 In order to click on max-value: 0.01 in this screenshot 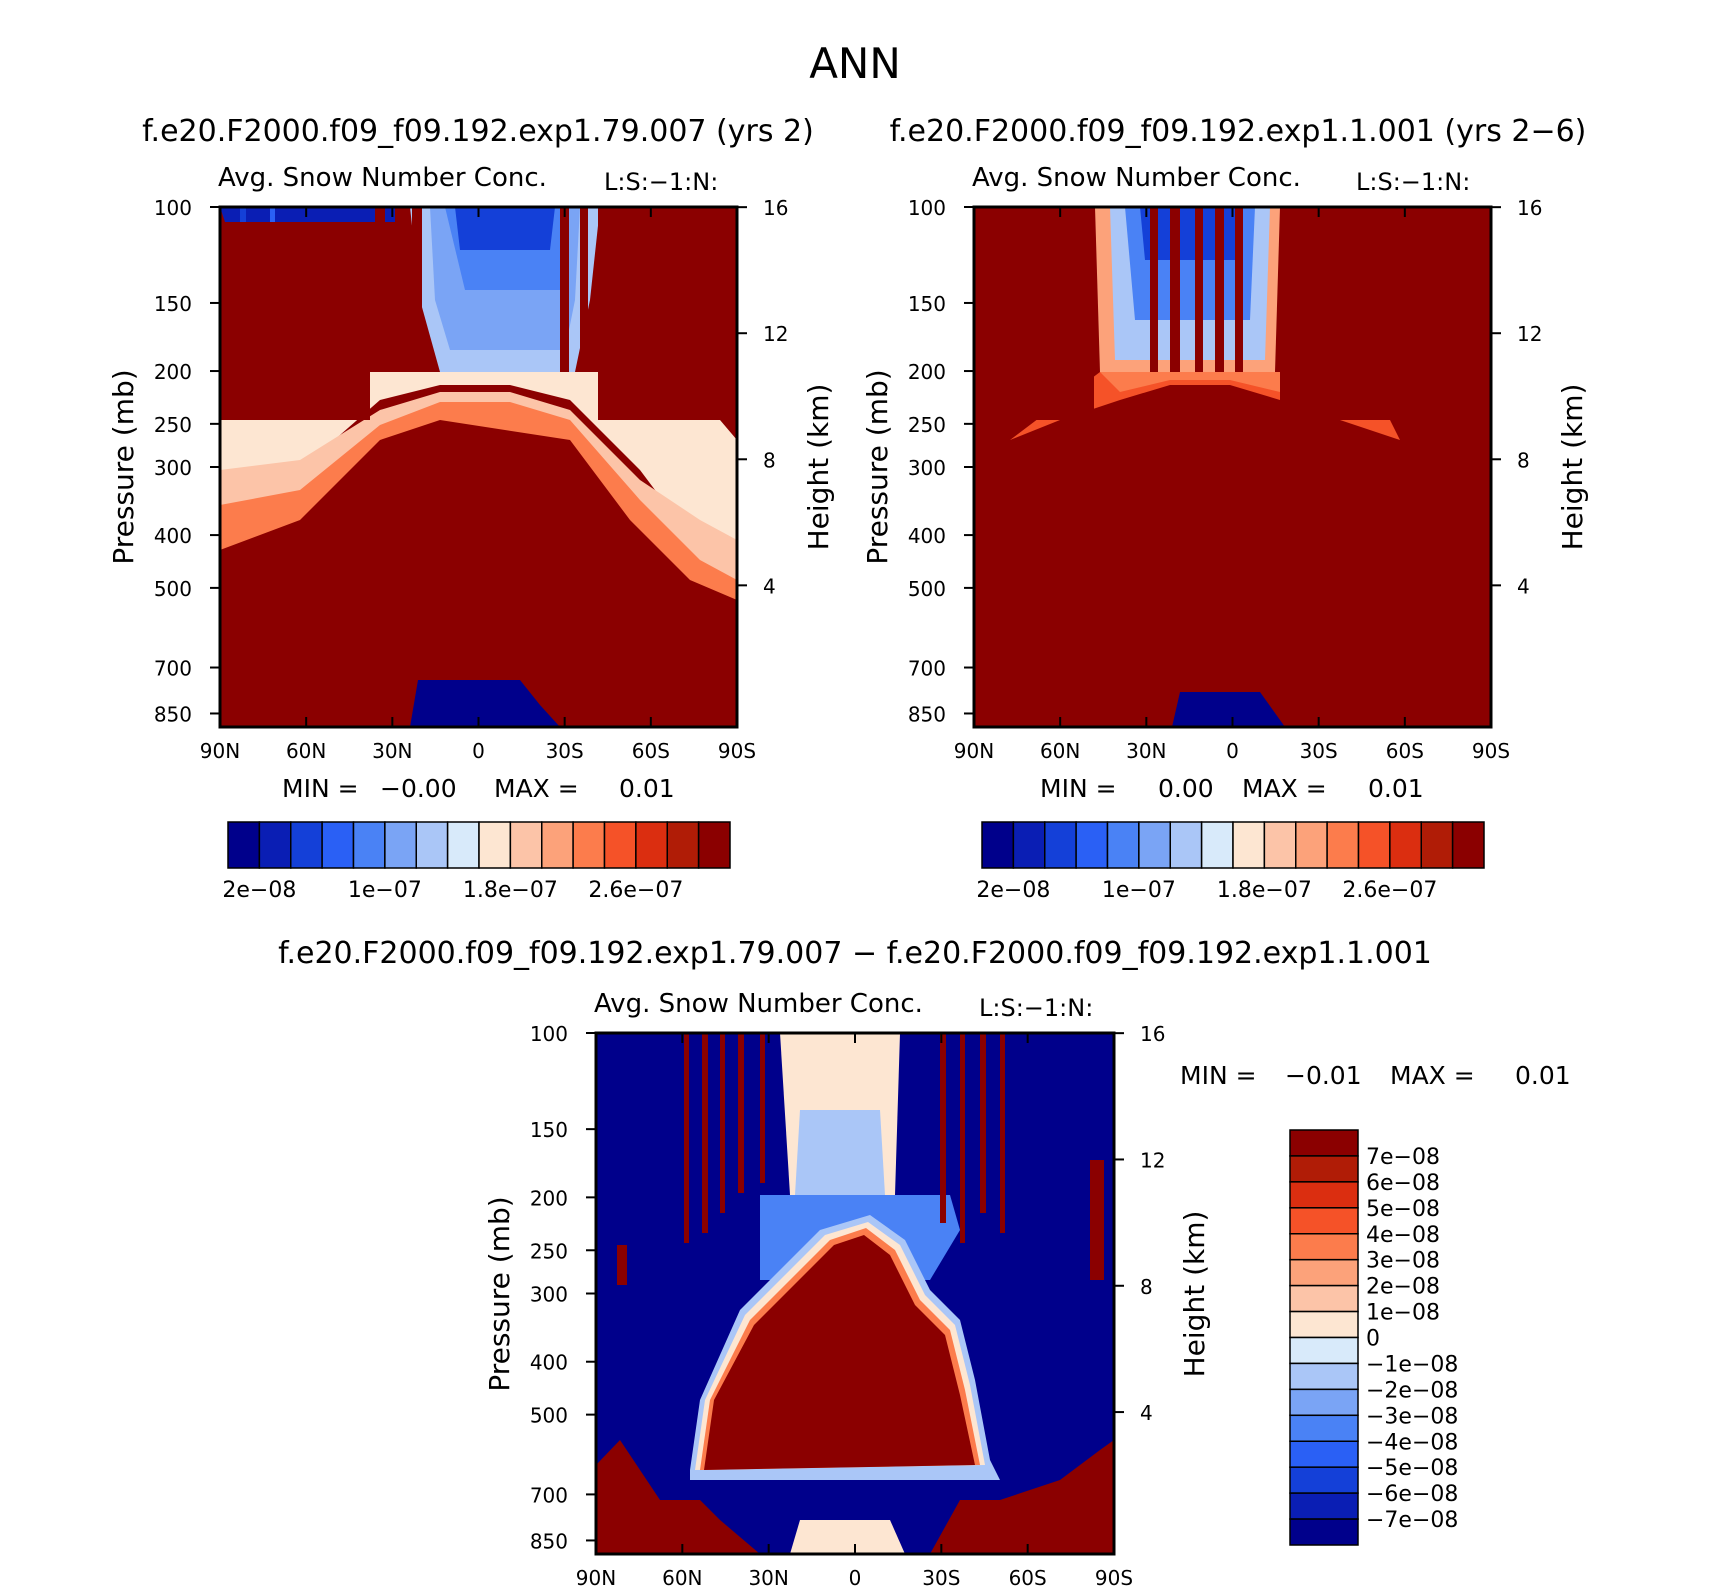, I will do `click(647, 788)`.